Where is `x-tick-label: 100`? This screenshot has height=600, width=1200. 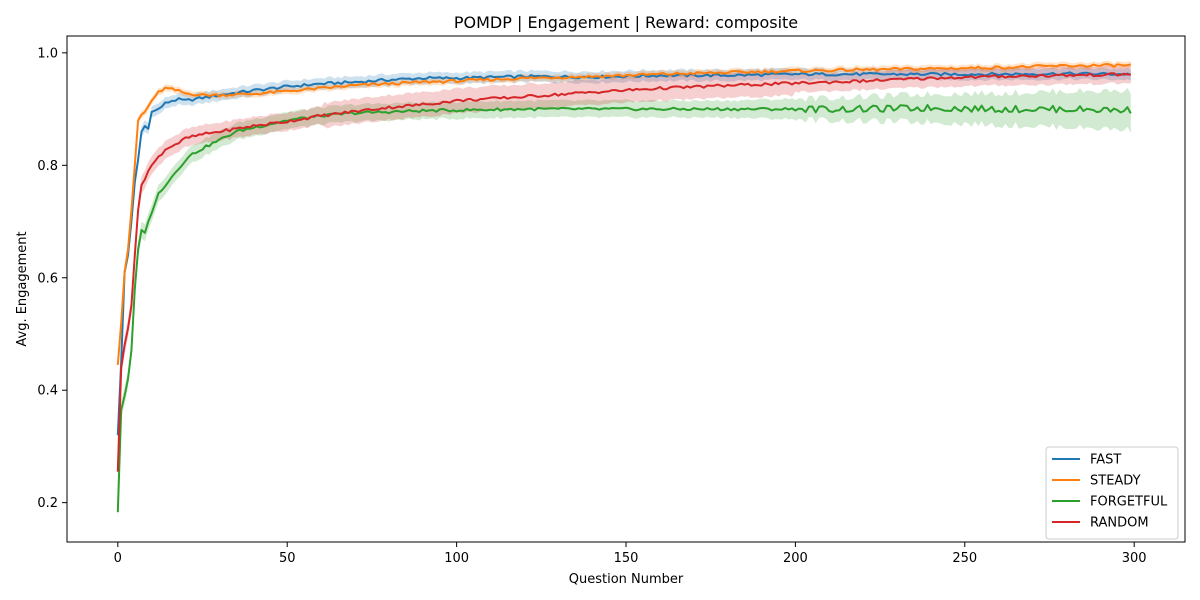 x-tick-label: 100 is located at coordinates (456, 558).